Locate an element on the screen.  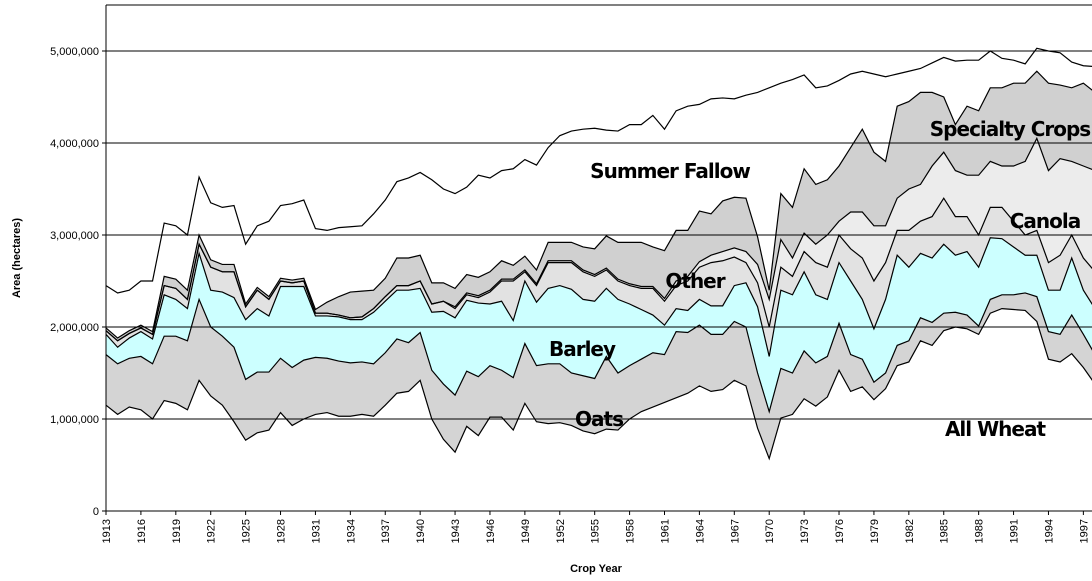
x-tick-label: 1928 is located at coordinates (282, 531).